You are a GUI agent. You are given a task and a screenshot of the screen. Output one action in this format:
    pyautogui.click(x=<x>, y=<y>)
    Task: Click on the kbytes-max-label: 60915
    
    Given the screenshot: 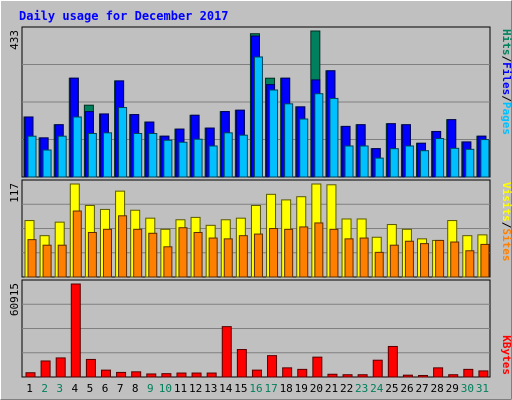 What is the action you would take?
    pyautogui.click(x=14, y=299)
    